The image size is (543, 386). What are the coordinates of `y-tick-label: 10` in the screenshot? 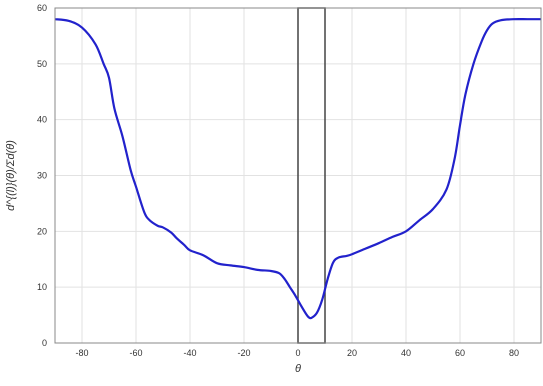 It's located at (42, 287).